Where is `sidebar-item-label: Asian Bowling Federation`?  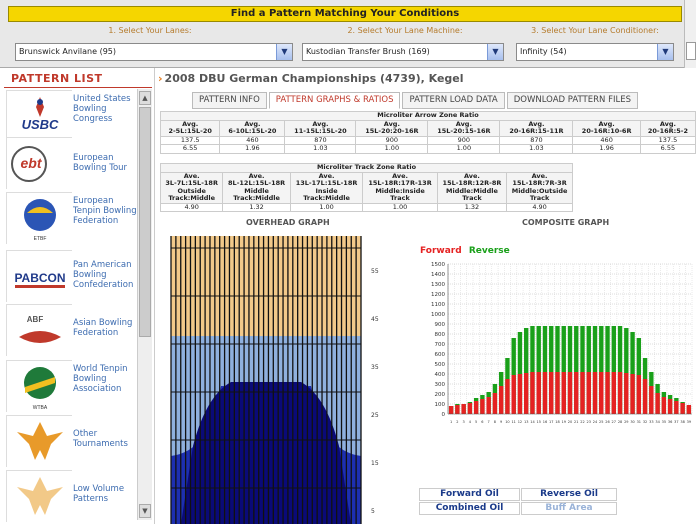
sidebar-item-label: Asian Bowling Federation is located at coordinates (103, 328).